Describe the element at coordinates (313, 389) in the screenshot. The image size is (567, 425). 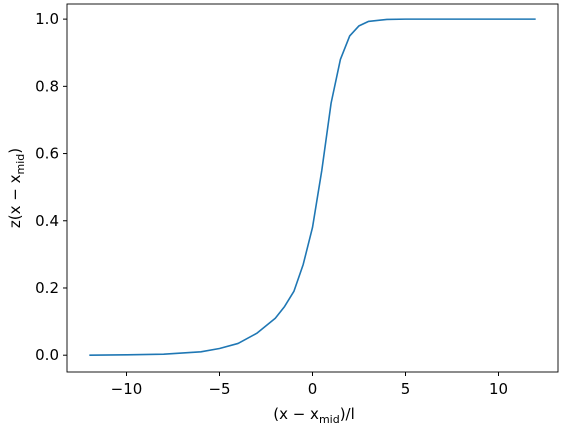
I see `x-tick-label: 0` at that location.